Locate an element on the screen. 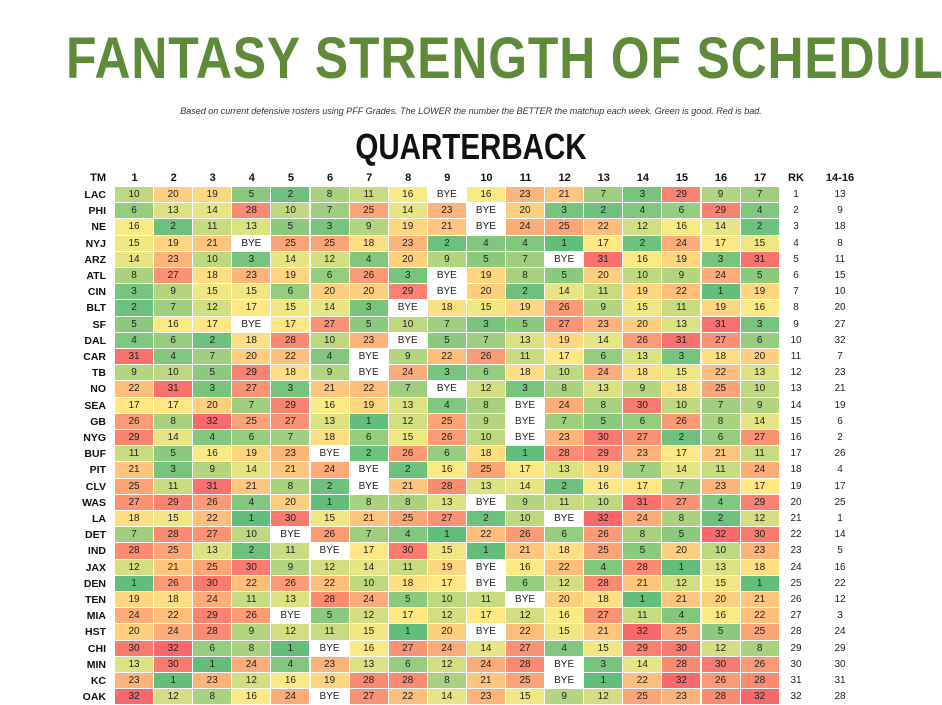 The width and height of the screenshot is (942, 705). heatmap-cell: 3 is located at coordinates (446, 373).